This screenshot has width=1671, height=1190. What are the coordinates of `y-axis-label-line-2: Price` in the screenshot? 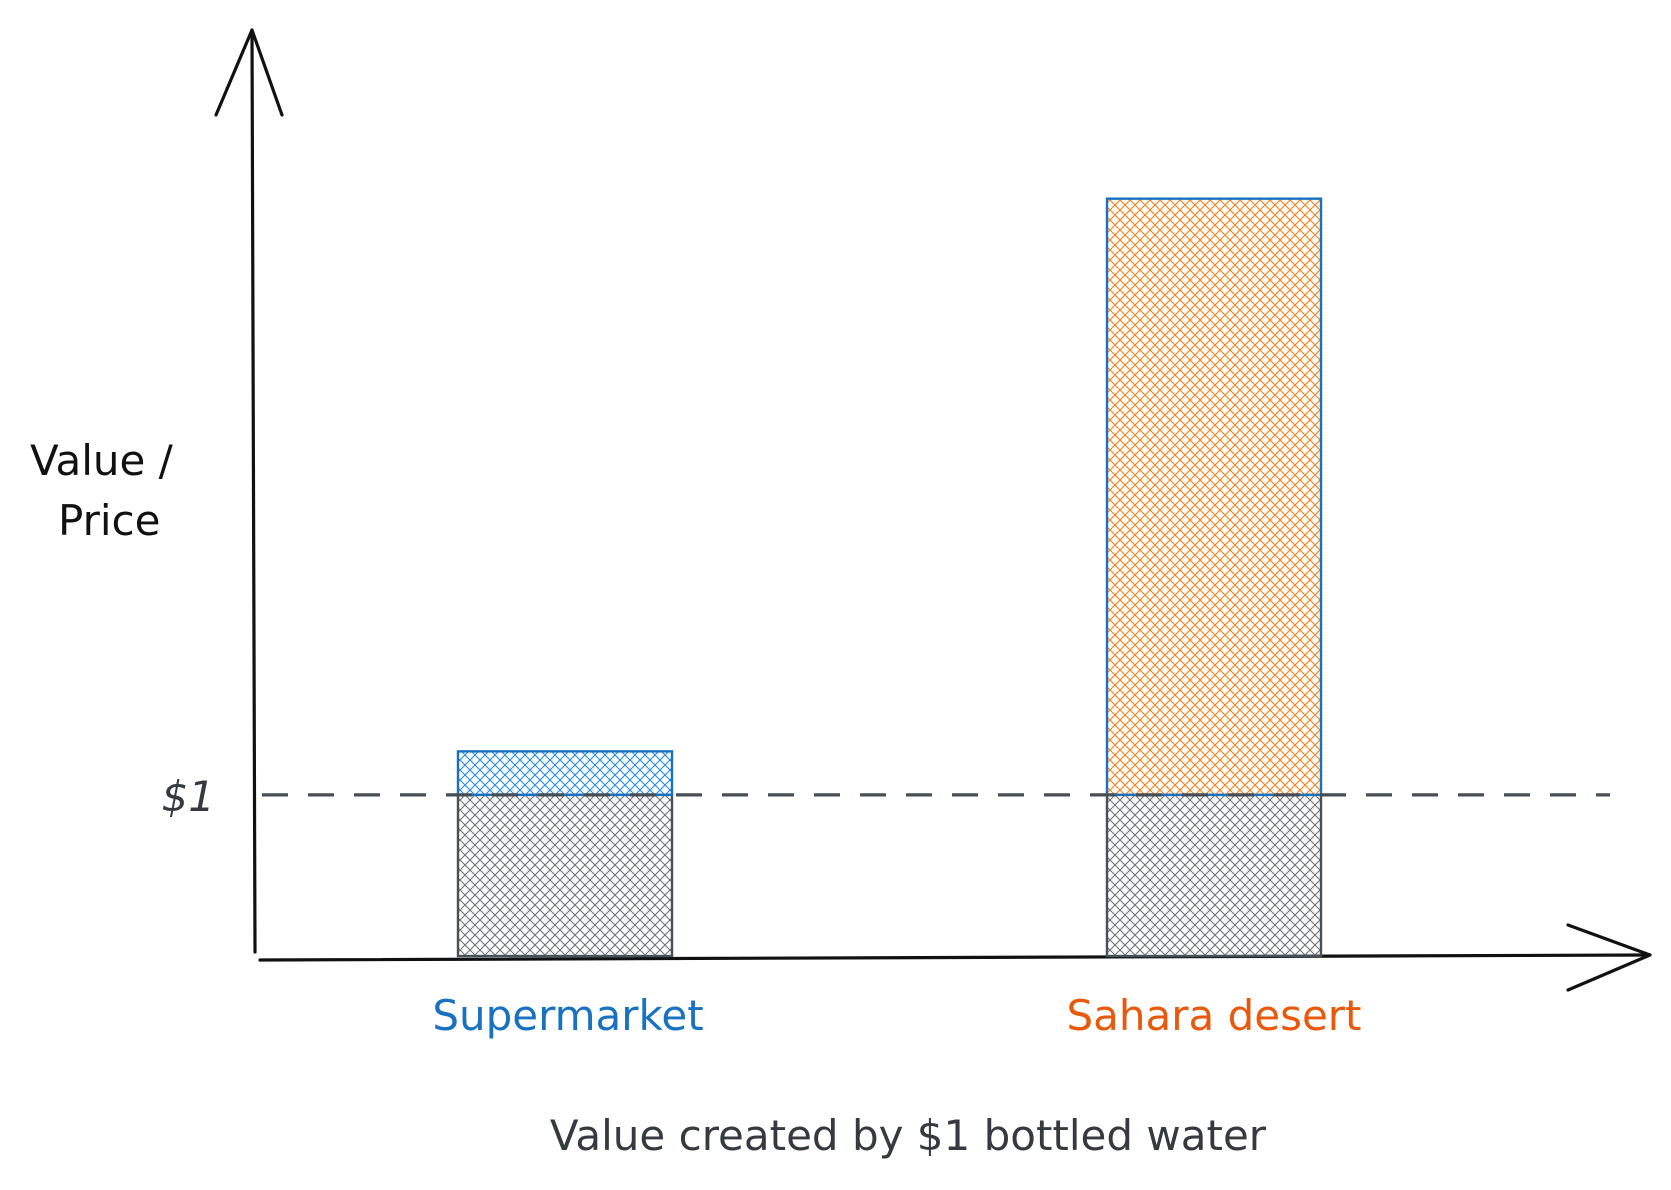 It's located at (109, 520).